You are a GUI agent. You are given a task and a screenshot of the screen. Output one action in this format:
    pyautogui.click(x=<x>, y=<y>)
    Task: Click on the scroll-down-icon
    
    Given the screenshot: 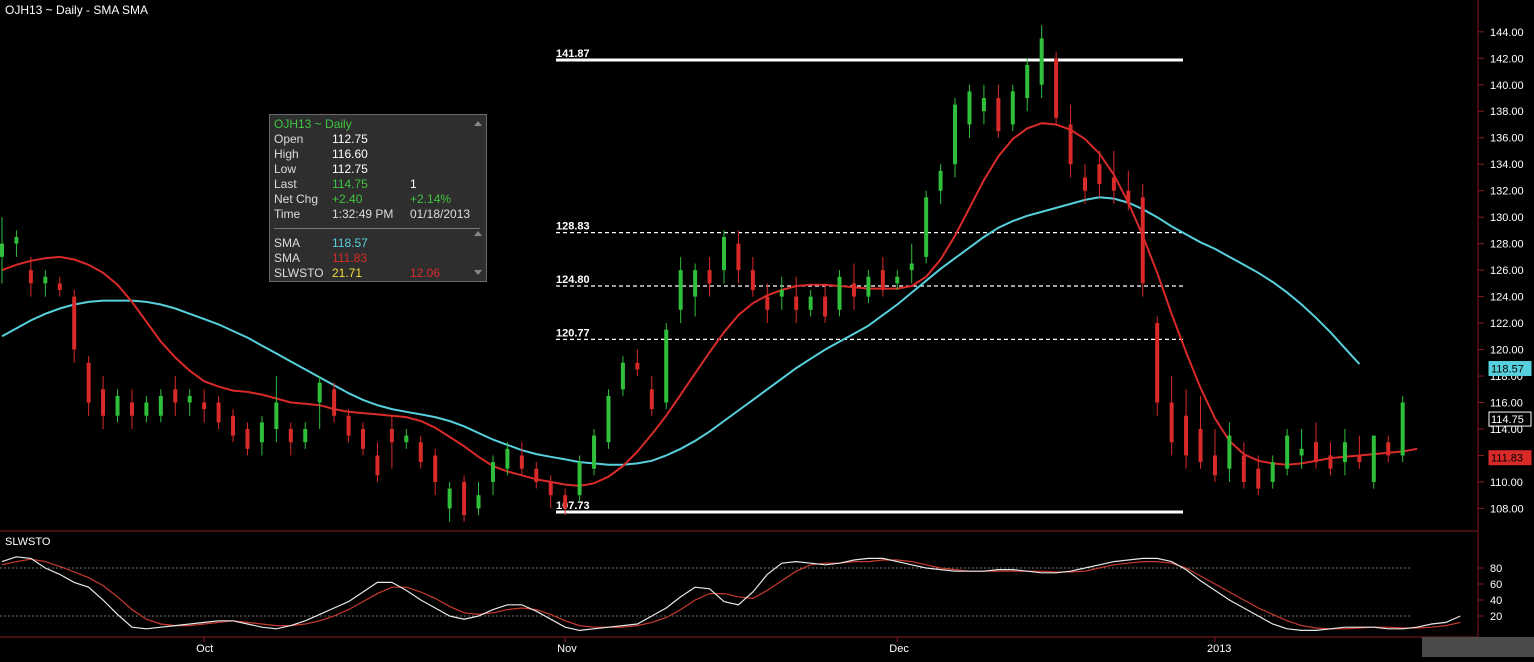 What is the action you would take?
    pyautogui.click(x=478, y=272)
    